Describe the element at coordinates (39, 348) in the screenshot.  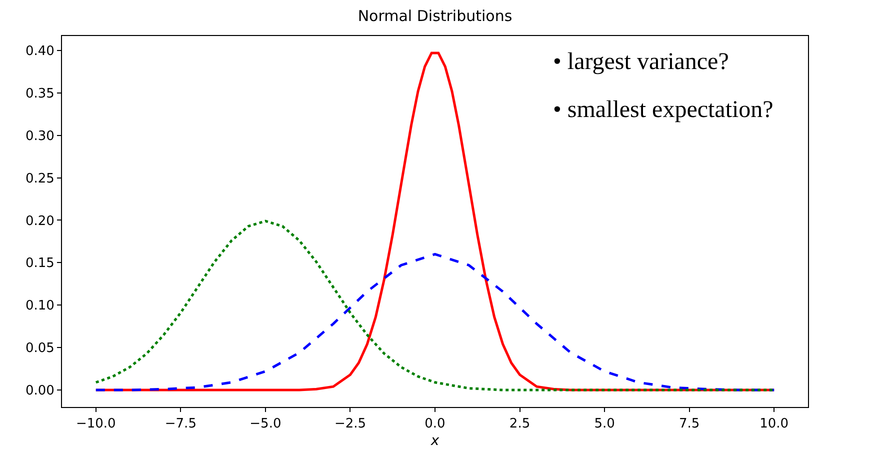
I see `y-tick-label: 0.05` at that location.